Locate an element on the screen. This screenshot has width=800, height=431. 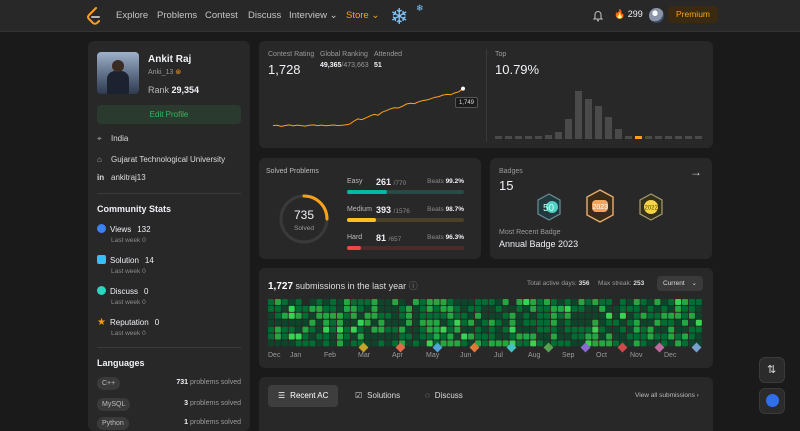
streak-value: 299 is located at coordinates (635, 14).